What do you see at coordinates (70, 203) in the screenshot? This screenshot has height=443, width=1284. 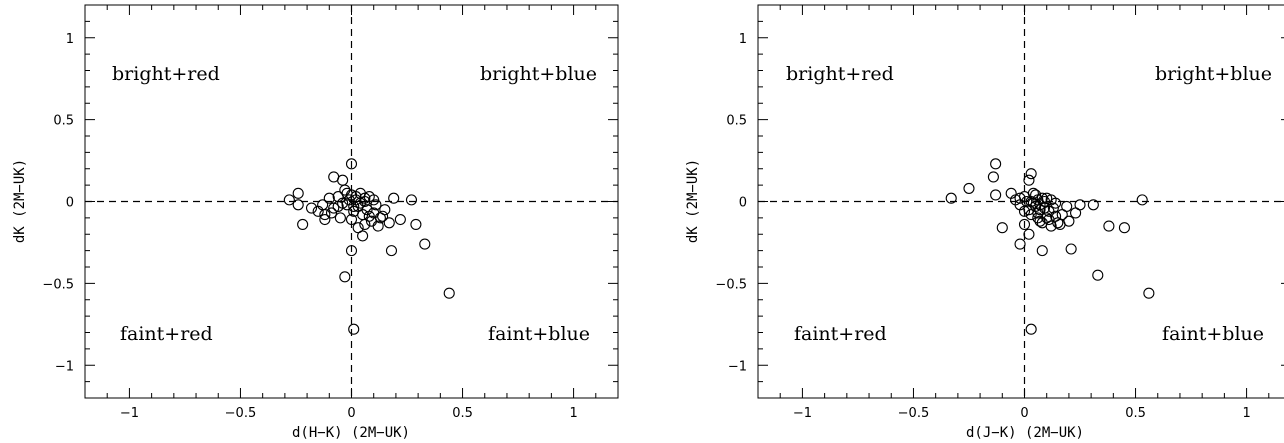 I see `y-tick-label: 0` at bounding box center [70, 203].